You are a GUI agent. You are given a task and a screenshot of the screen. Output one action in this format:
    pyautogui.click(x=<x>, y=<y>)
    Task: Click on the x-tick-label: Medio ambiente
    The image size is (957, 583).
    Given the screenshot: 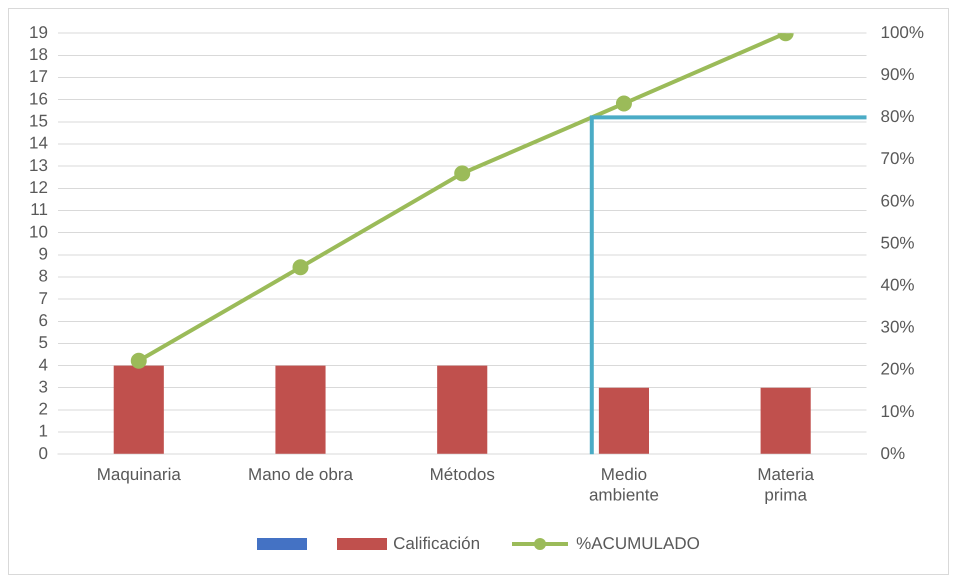 What is the action you would take?
    pyautogui.click(x=623, y=484)
    